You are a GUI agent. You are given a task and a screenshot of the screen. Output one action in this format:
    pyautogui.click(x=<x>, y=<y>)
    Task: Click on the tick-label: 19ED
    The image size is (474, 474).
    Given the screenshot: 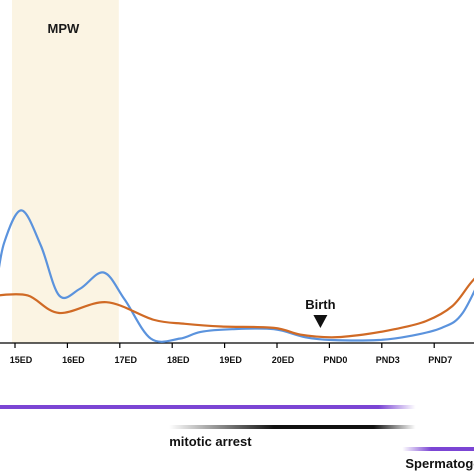 What is the action you would take?
    pyautogui.click(x=230, y=360)
    